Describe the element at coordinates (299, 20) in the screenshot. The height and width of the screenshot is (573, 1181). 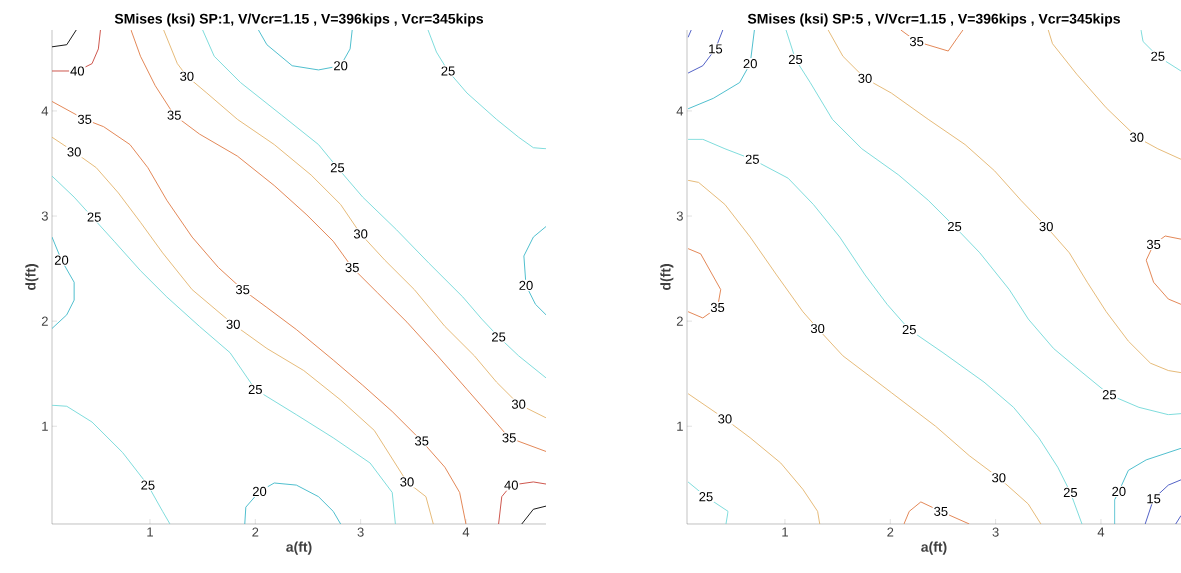
I see `chart-title: SMises (ksi) SP:1, V/Vcr=1.15 , V=396kips , Vcr=345kips` at that location.